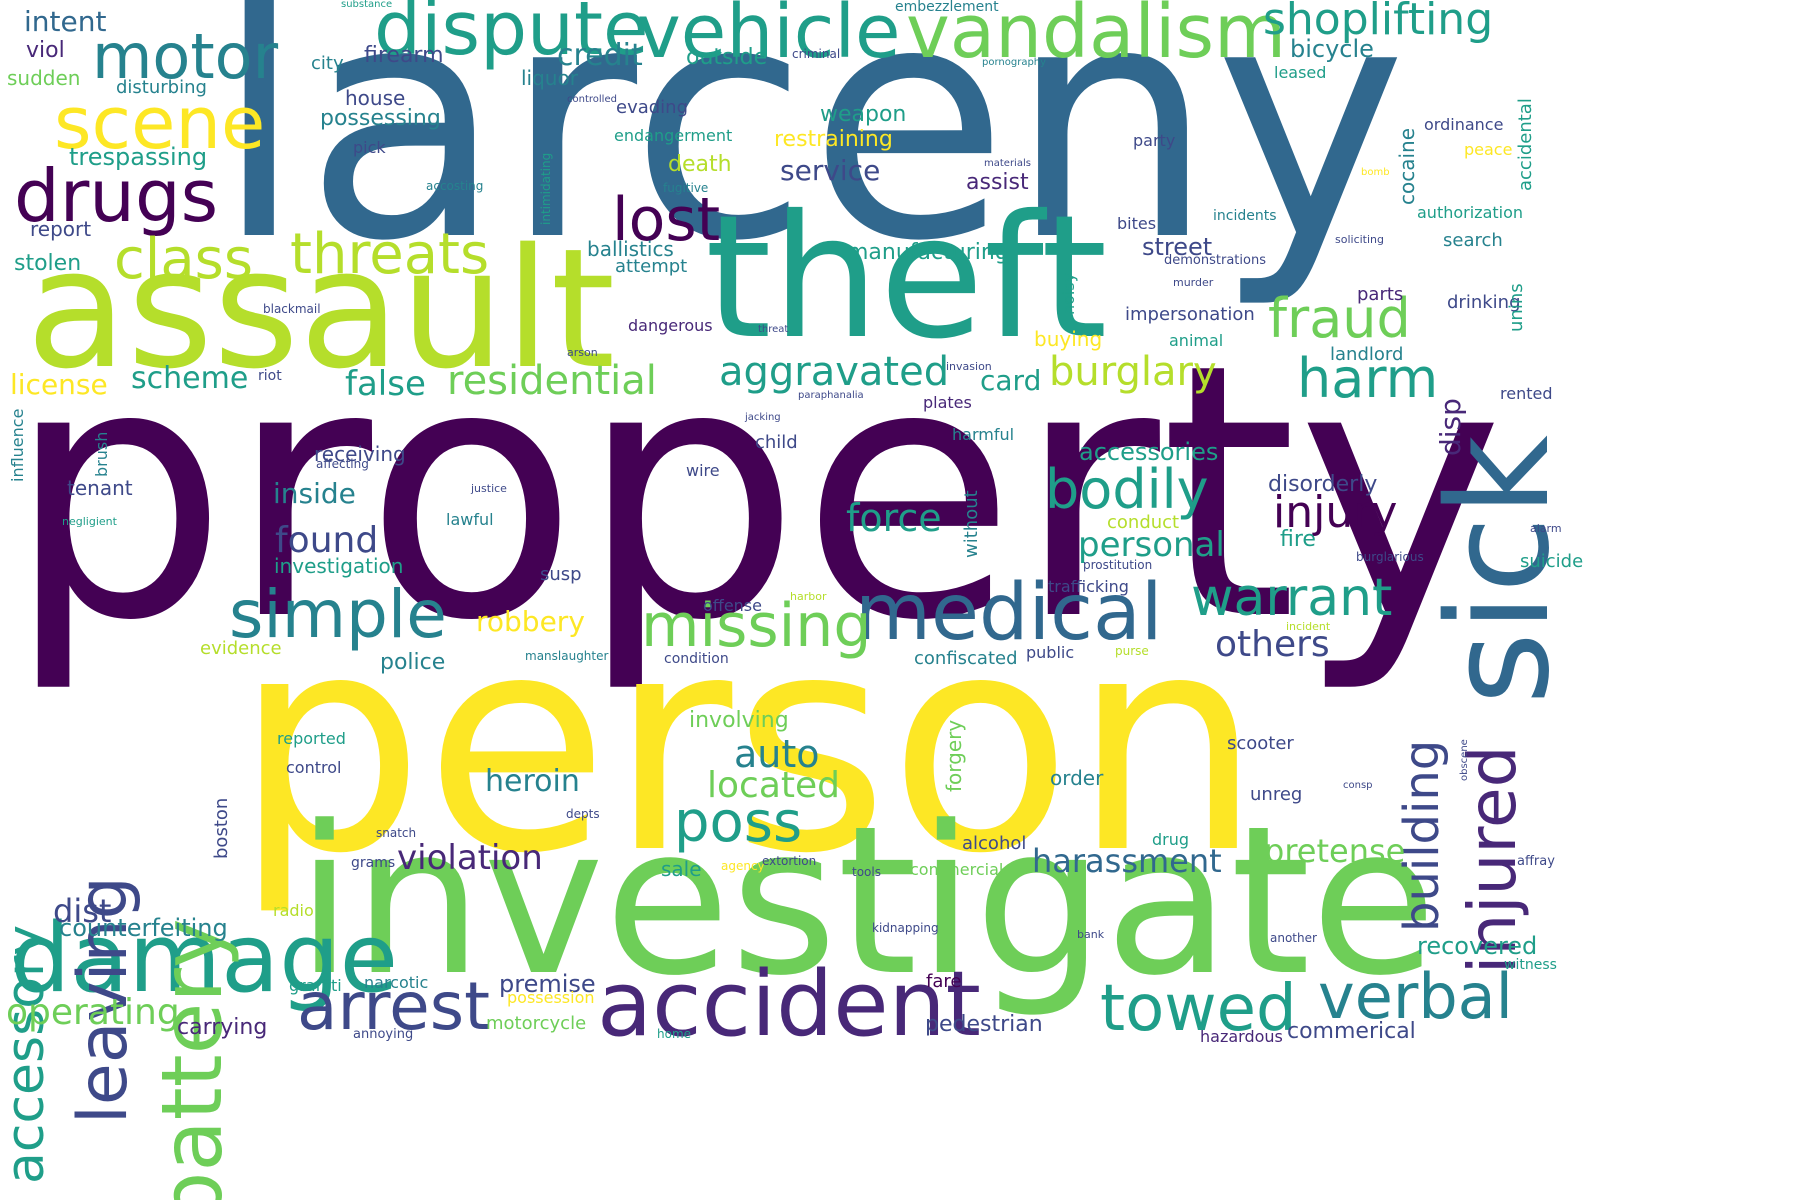 This screenshot has width=1800, height=1200. Describe the element at coordinates (1380, 294) in the screenshot. I see `word-parts: parts` at that location.